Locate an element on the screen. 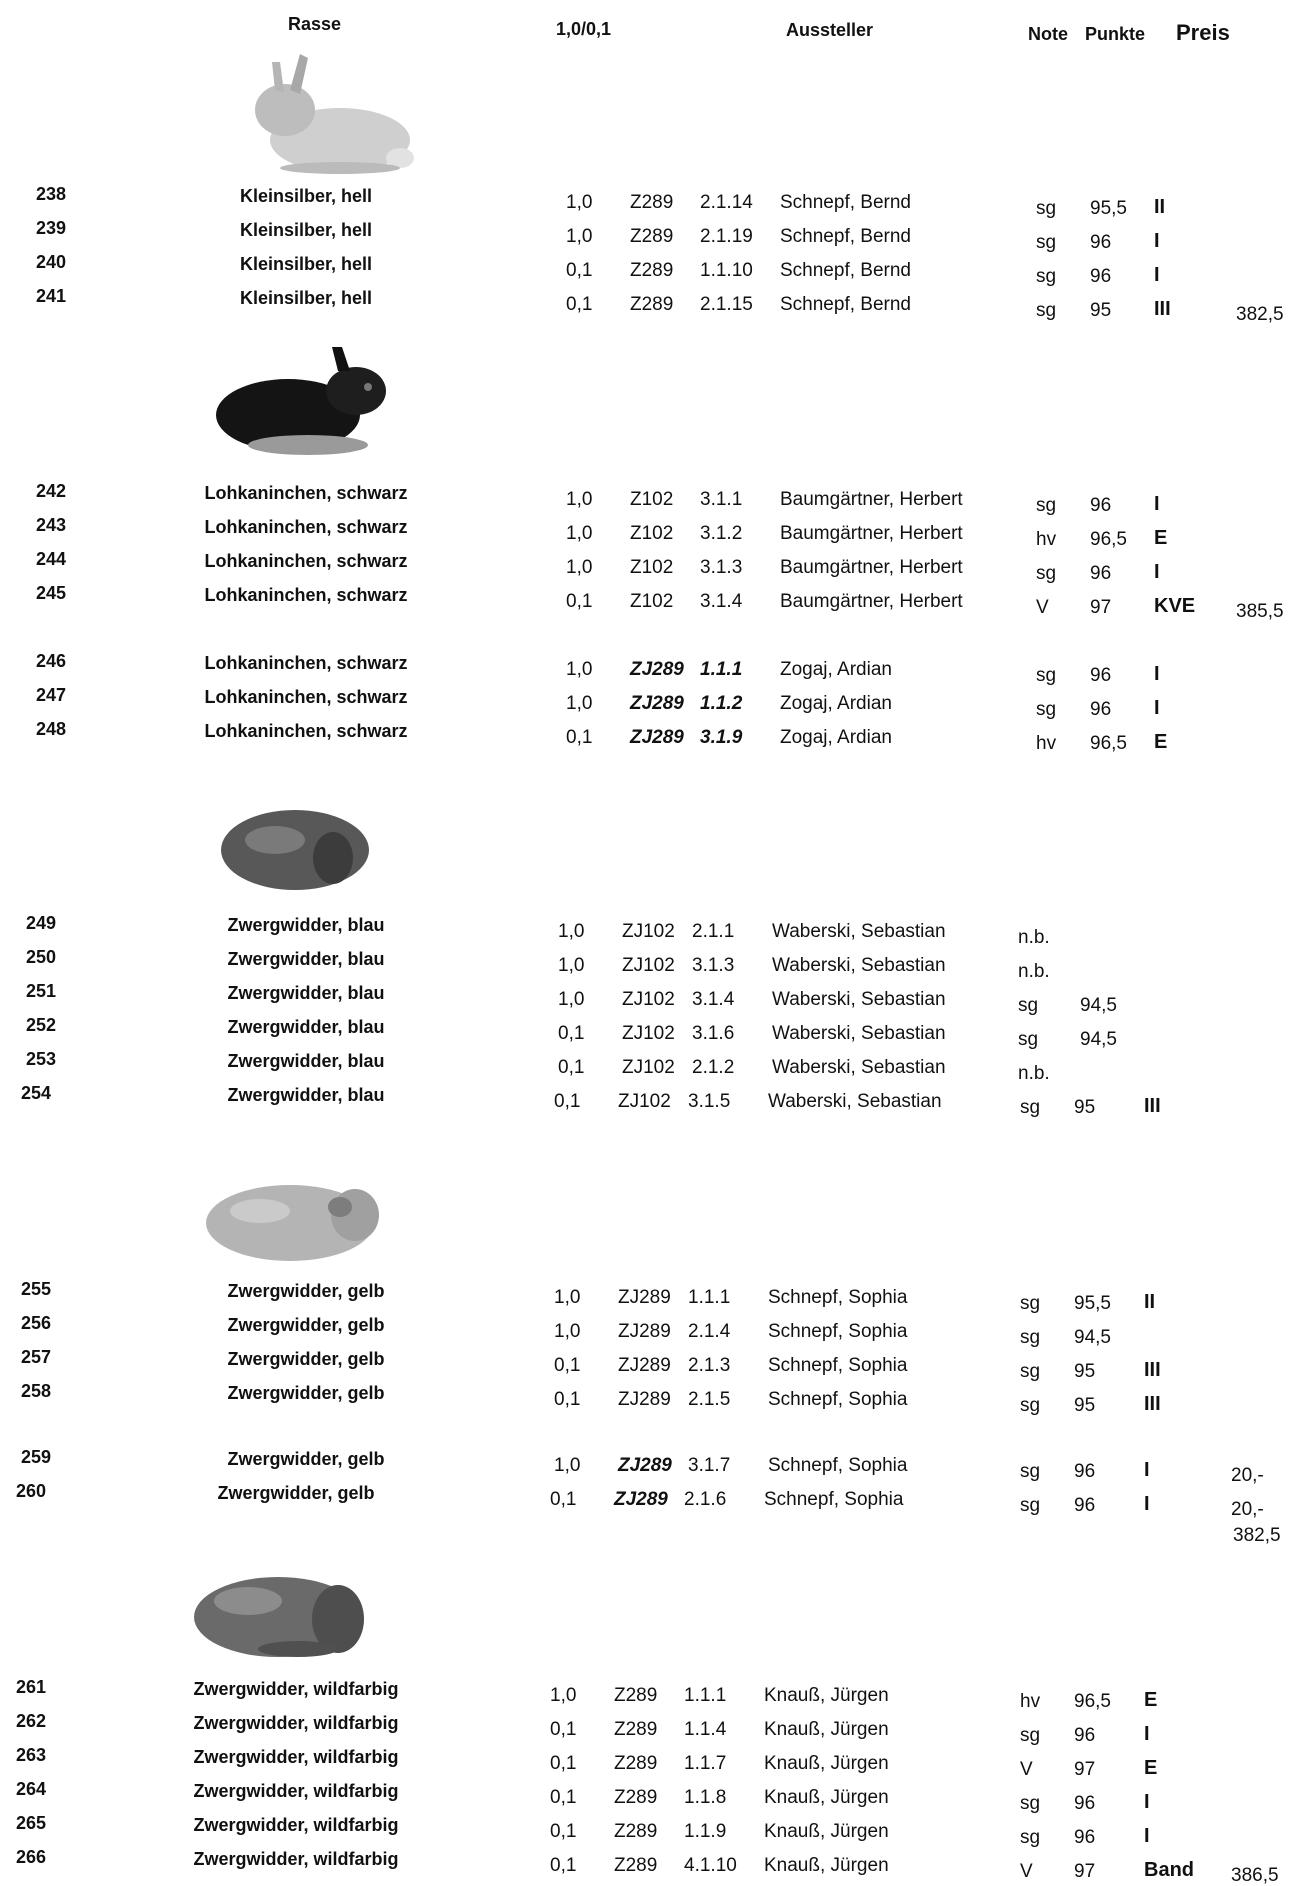 The height and width of the screenshot is (1886, 1311). row-nummer: 2.1.2 is located at coordinates (713, 1067).